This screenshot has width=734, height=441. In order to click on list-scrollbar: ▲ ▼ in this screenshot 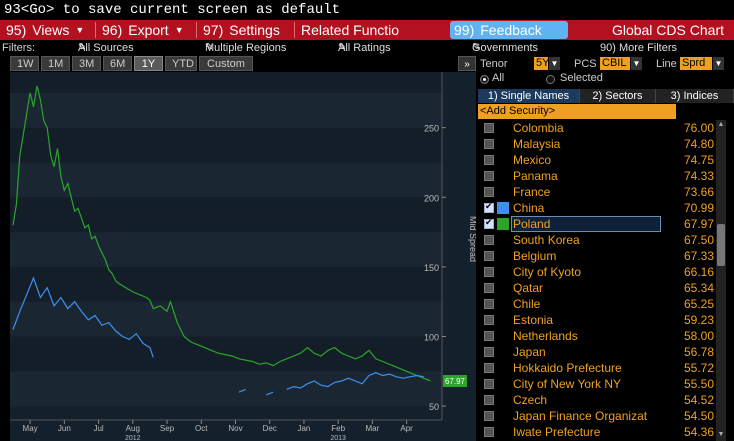, I will do `click(721, 280)`.